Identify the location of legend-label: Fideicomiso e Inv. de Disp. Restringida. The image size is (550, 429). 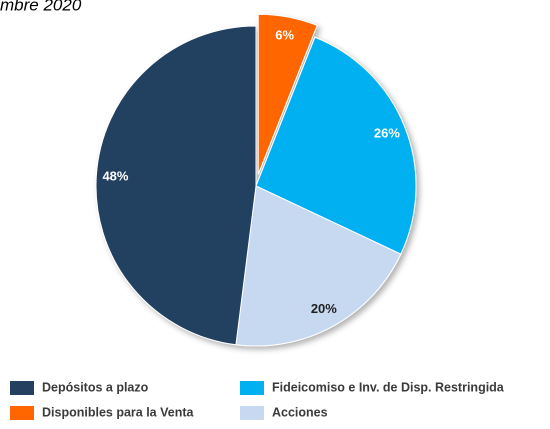
(388, 387).